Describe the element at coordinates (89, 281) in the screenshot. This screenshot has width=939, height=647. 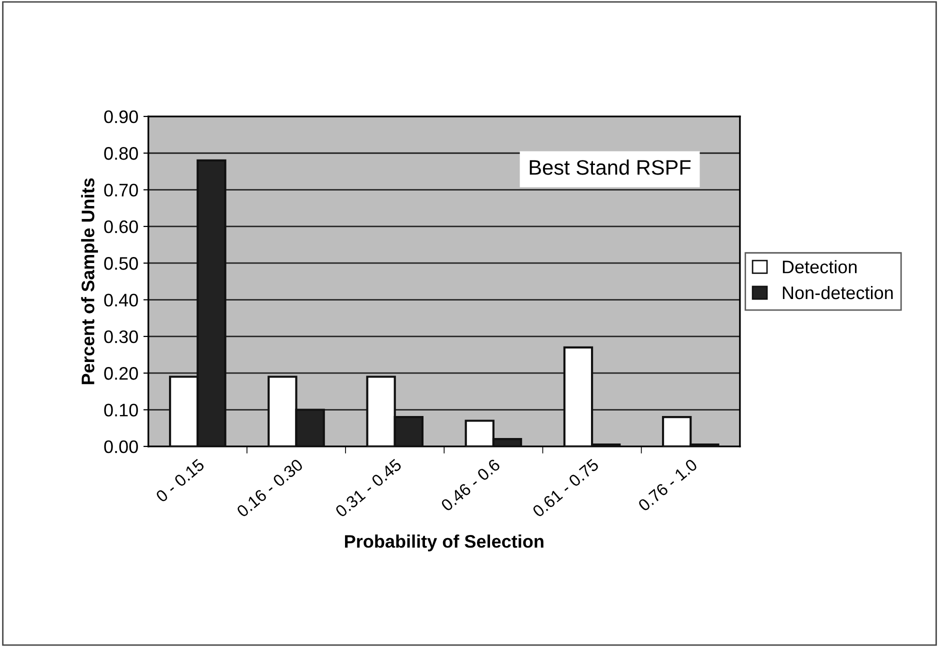
I see `y-axis-title: Percent of Sample Units` at that location.